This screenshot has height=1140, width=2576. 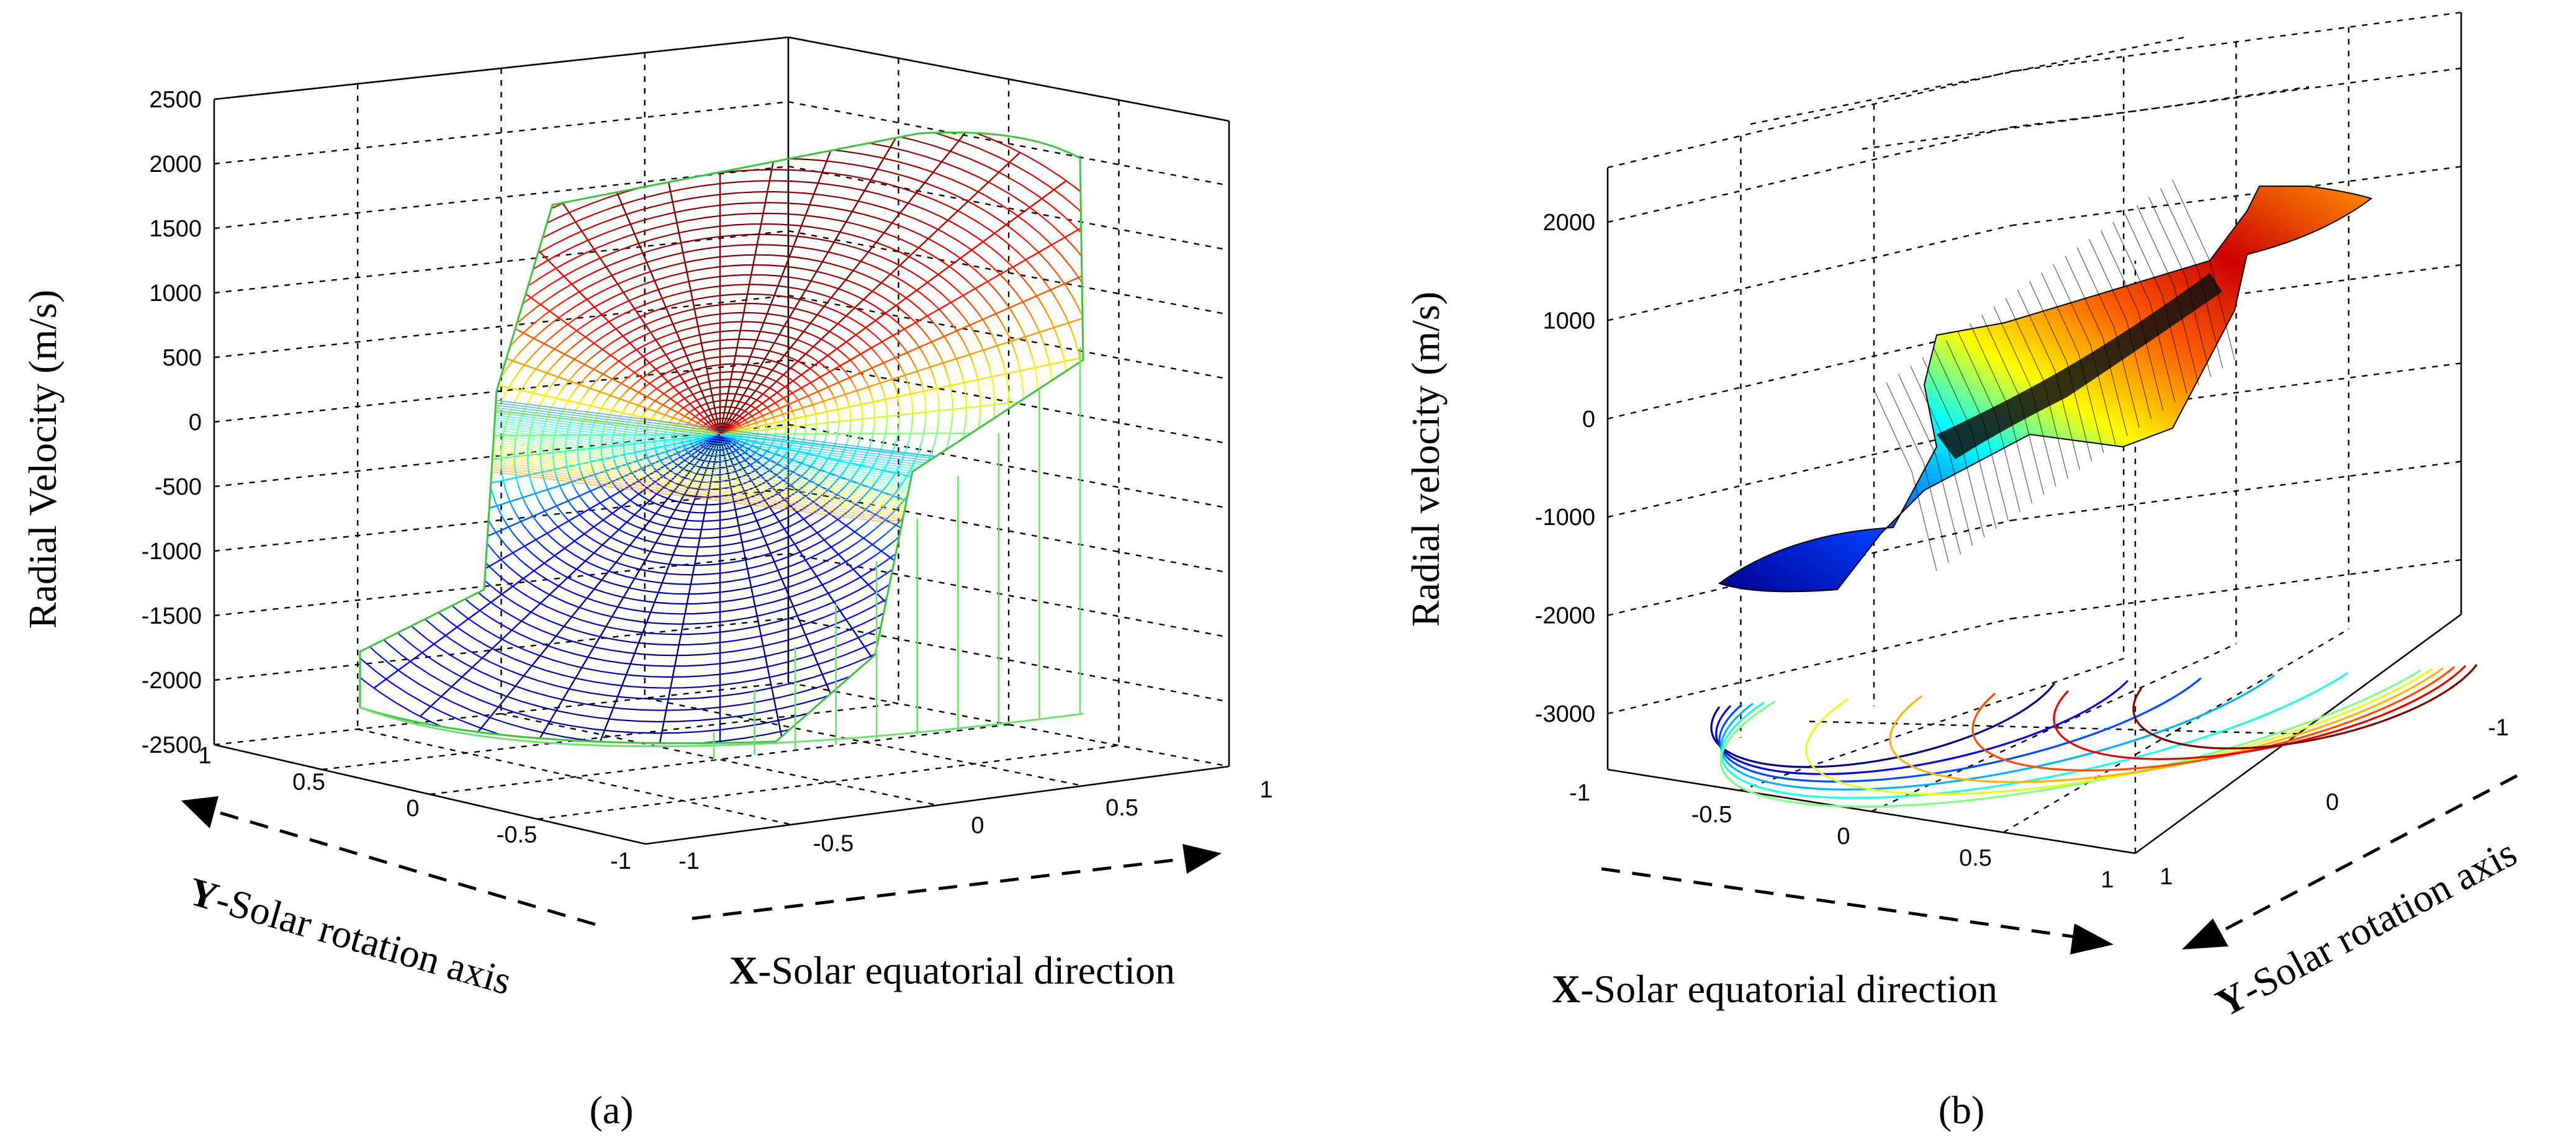 I want to click on panel-a-y-axis-label: Y-Solar rotation axis, so click(x=350, y=936).